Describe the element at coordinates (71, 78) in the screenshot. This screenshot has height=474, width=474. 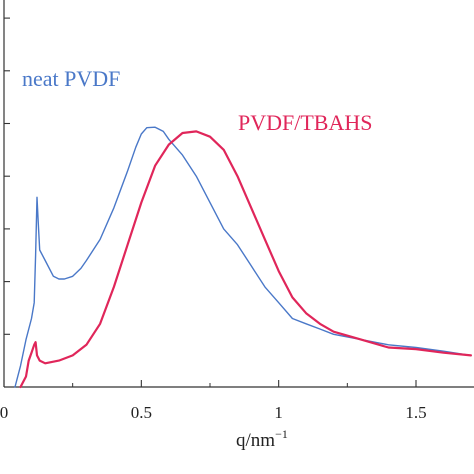
I see `series-label-neat-pvdf: neat PVDF` at that location.